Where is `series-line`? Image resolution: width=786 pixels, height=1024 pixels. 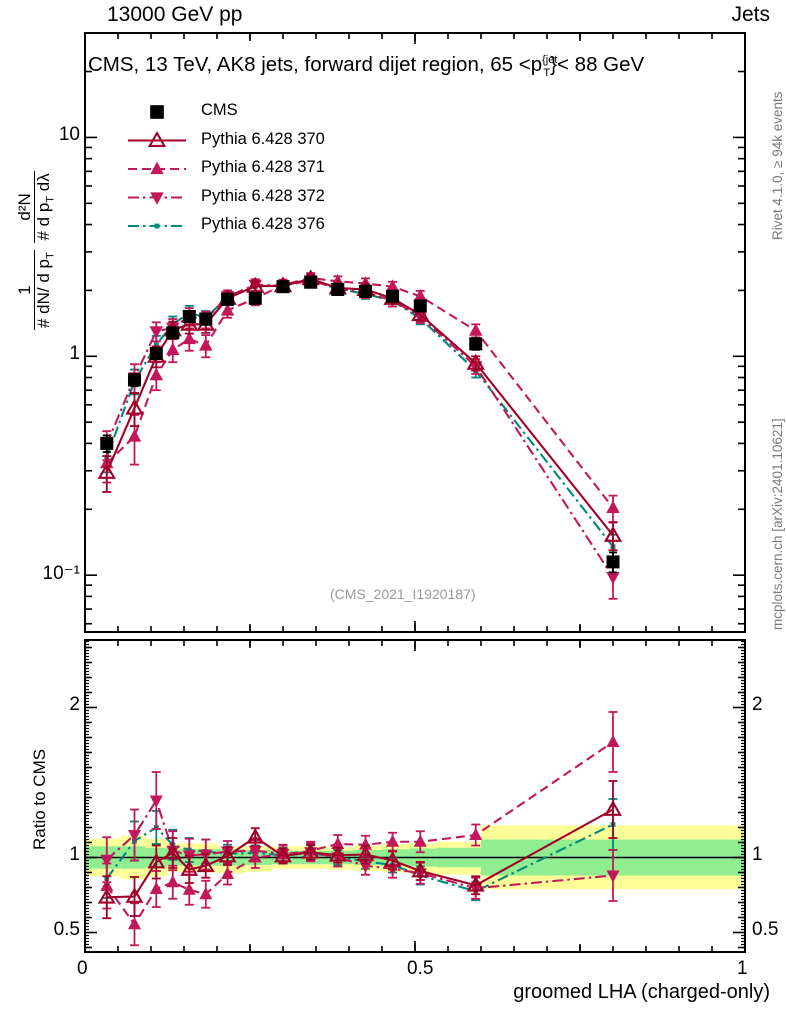
series-line is located at coordinates (360, 392).